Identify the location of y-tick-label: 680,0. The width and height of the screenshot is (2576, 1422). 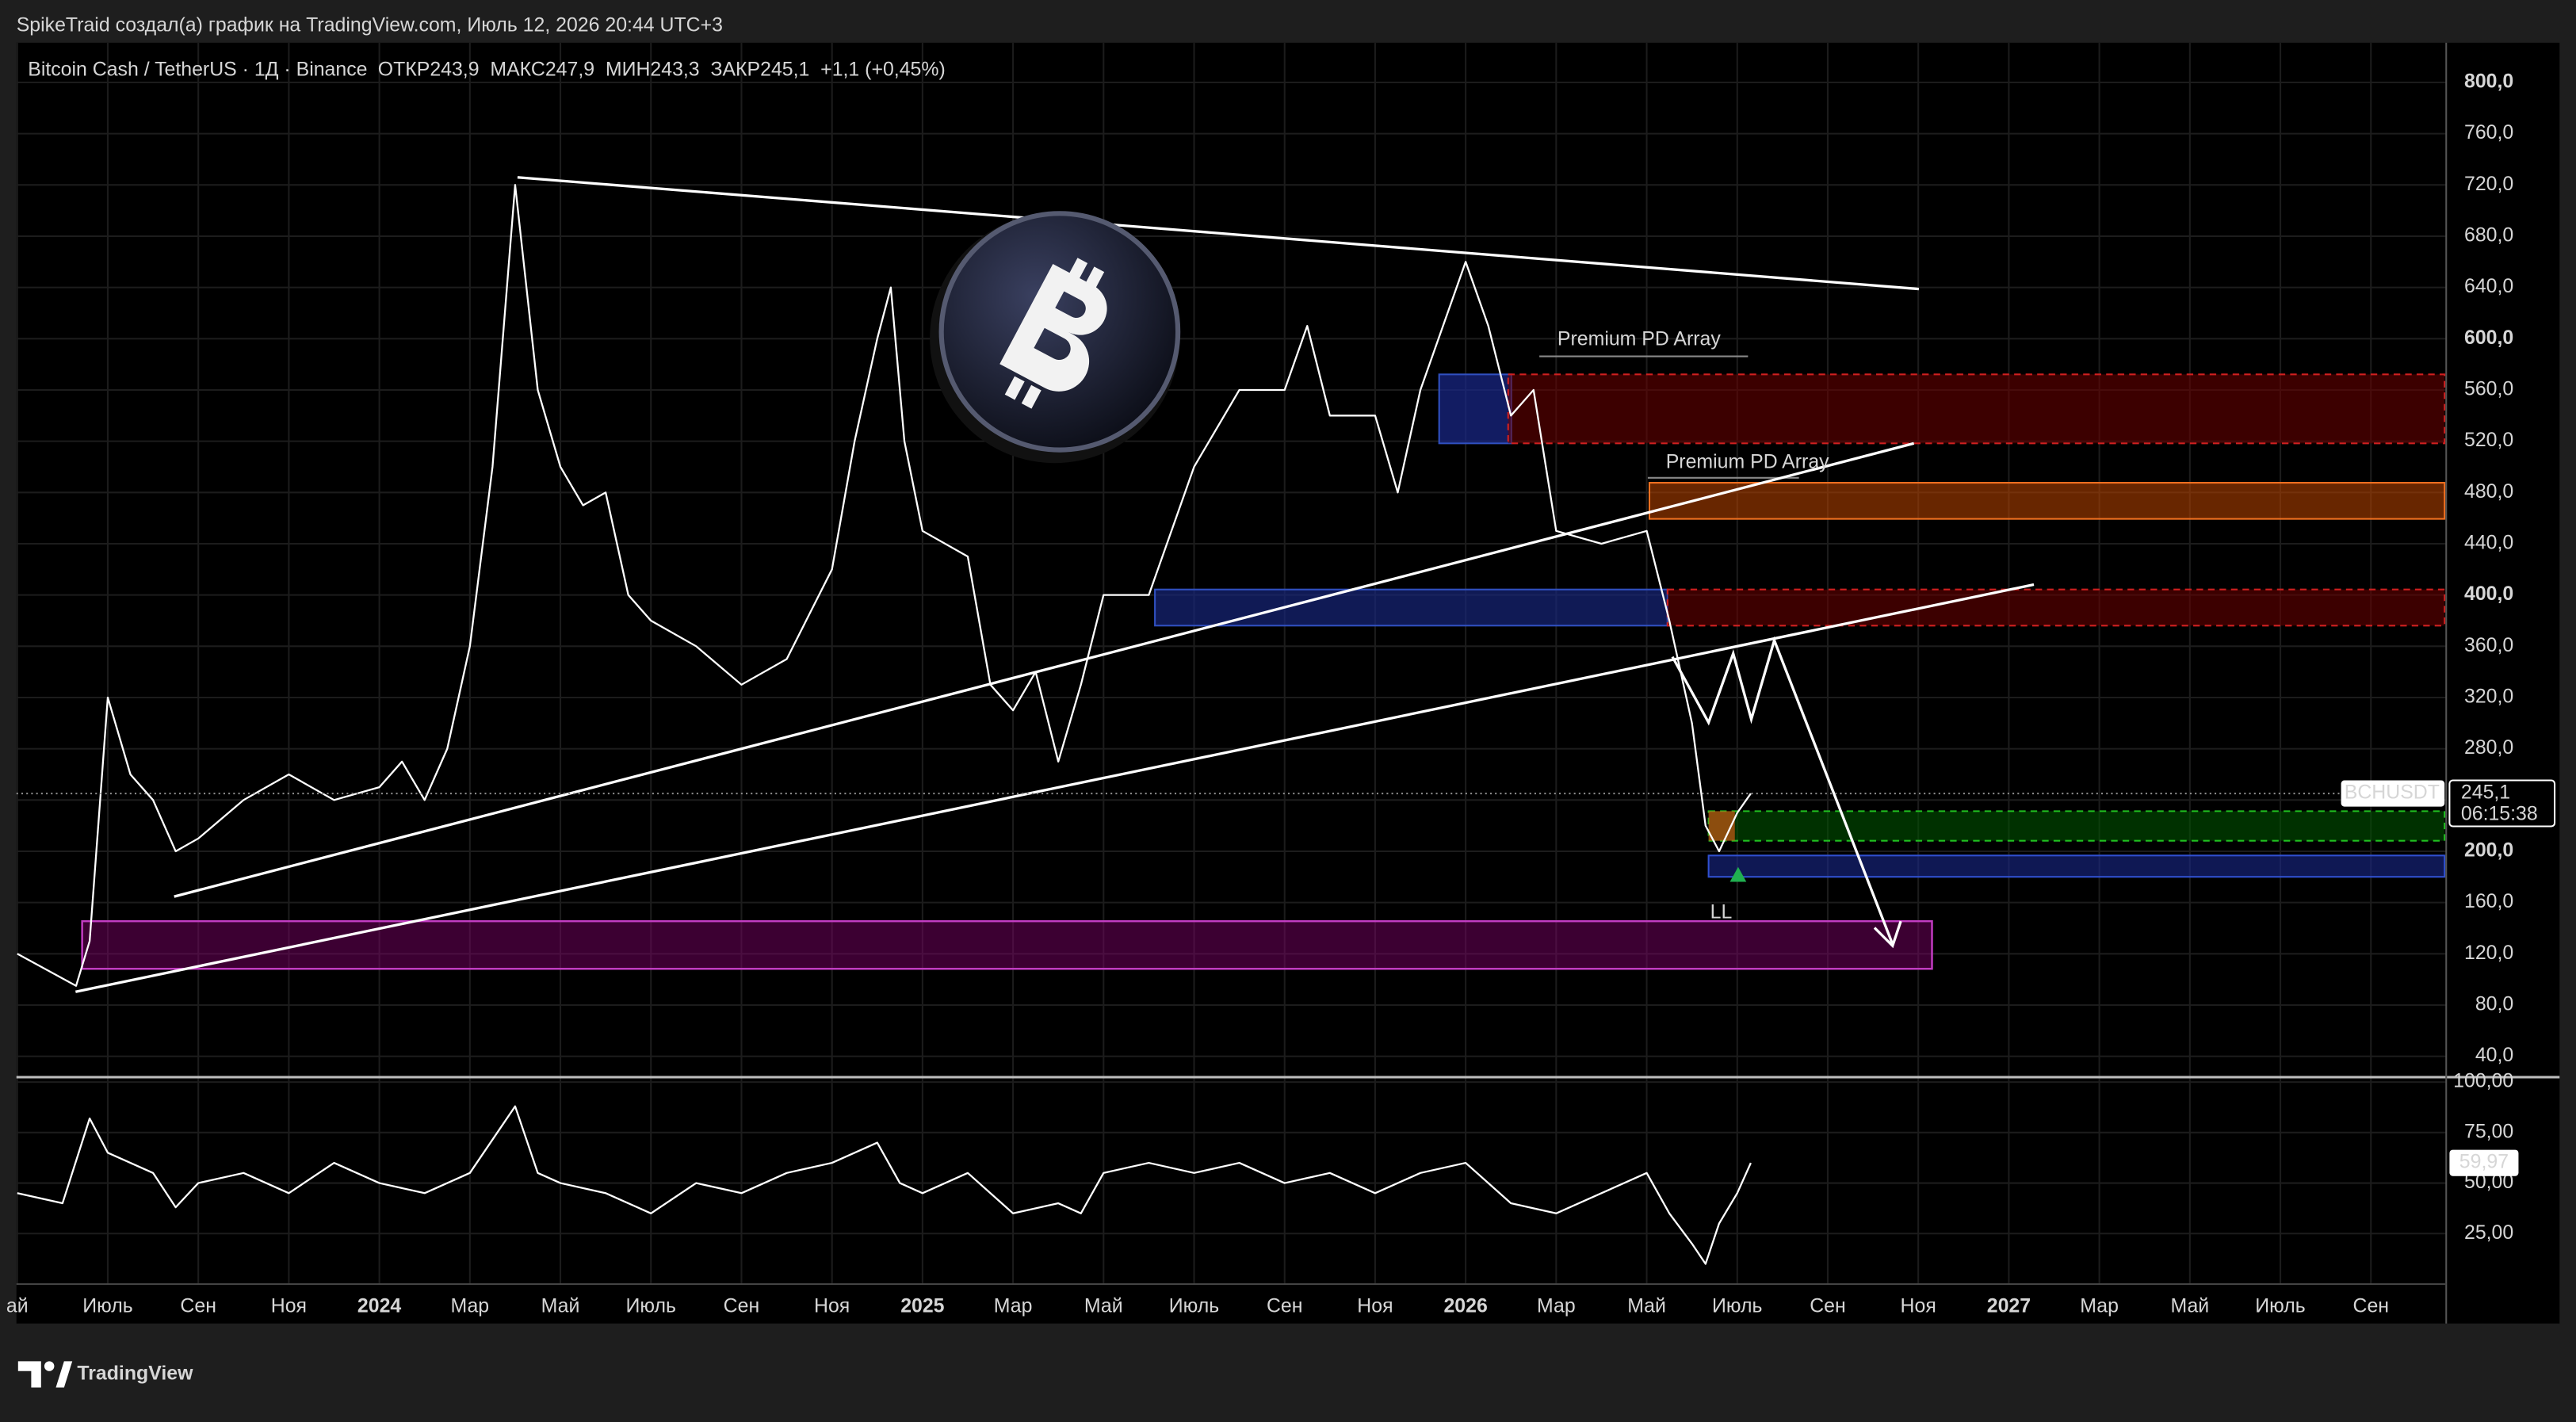
(2488, 235).